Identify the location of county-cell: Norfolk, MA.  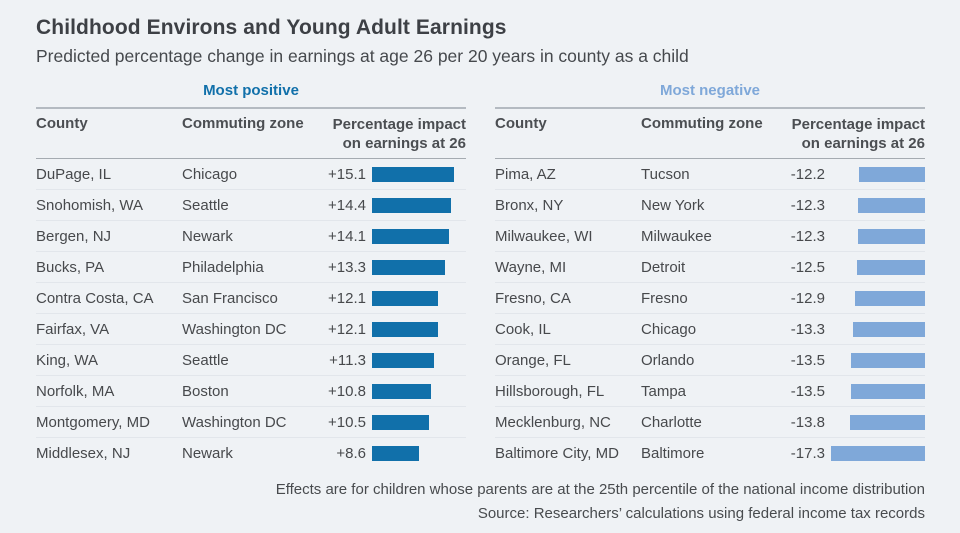
(75, 391).